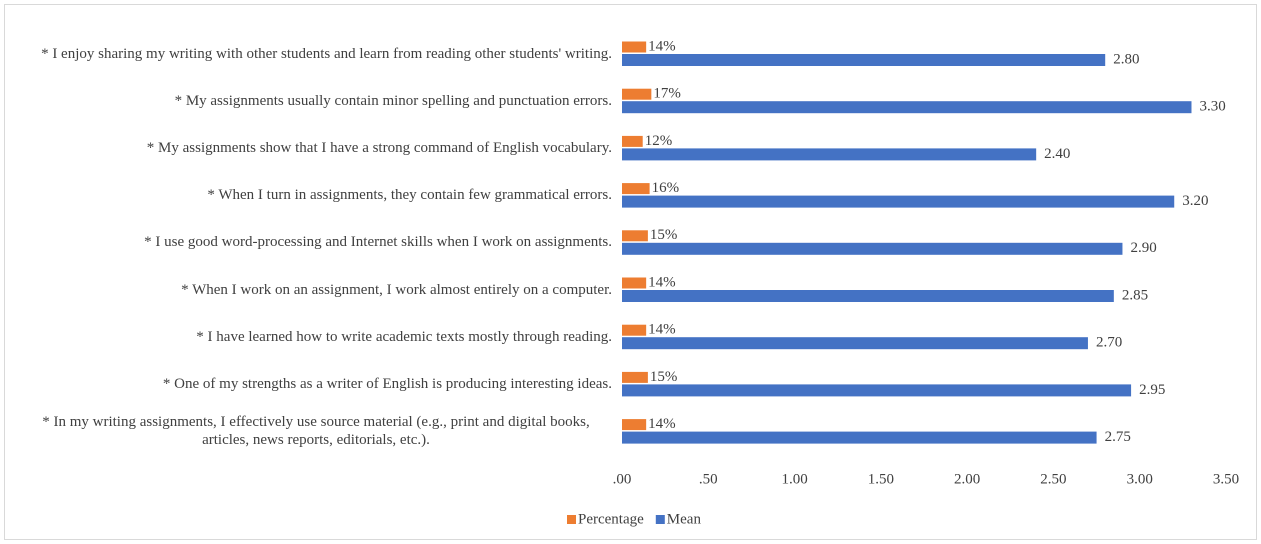 Image resolution: width=1261 pixels, height=544 pixels. I want to click on value-label: 16%, so click(666, 188).